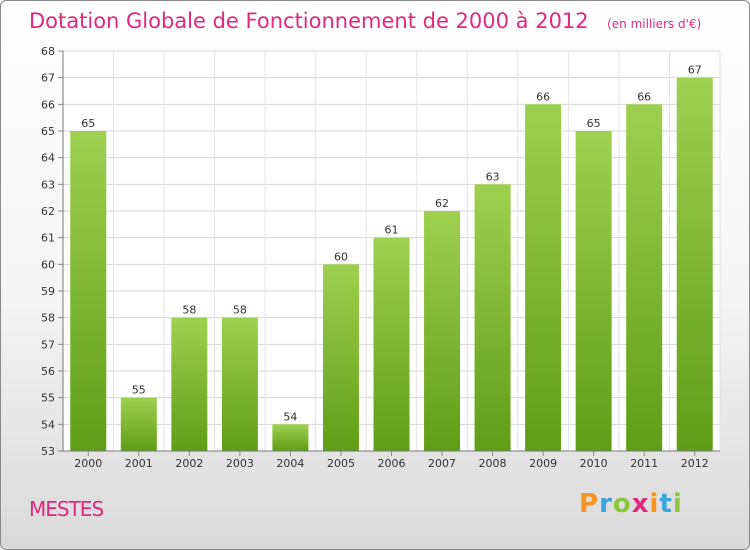 The height and width of the screenshot is (550, 750). What do you see at coordinates (341, 256) in the screenshot?
I see `data-label-2005: 60` at bounding box center [341, 256].